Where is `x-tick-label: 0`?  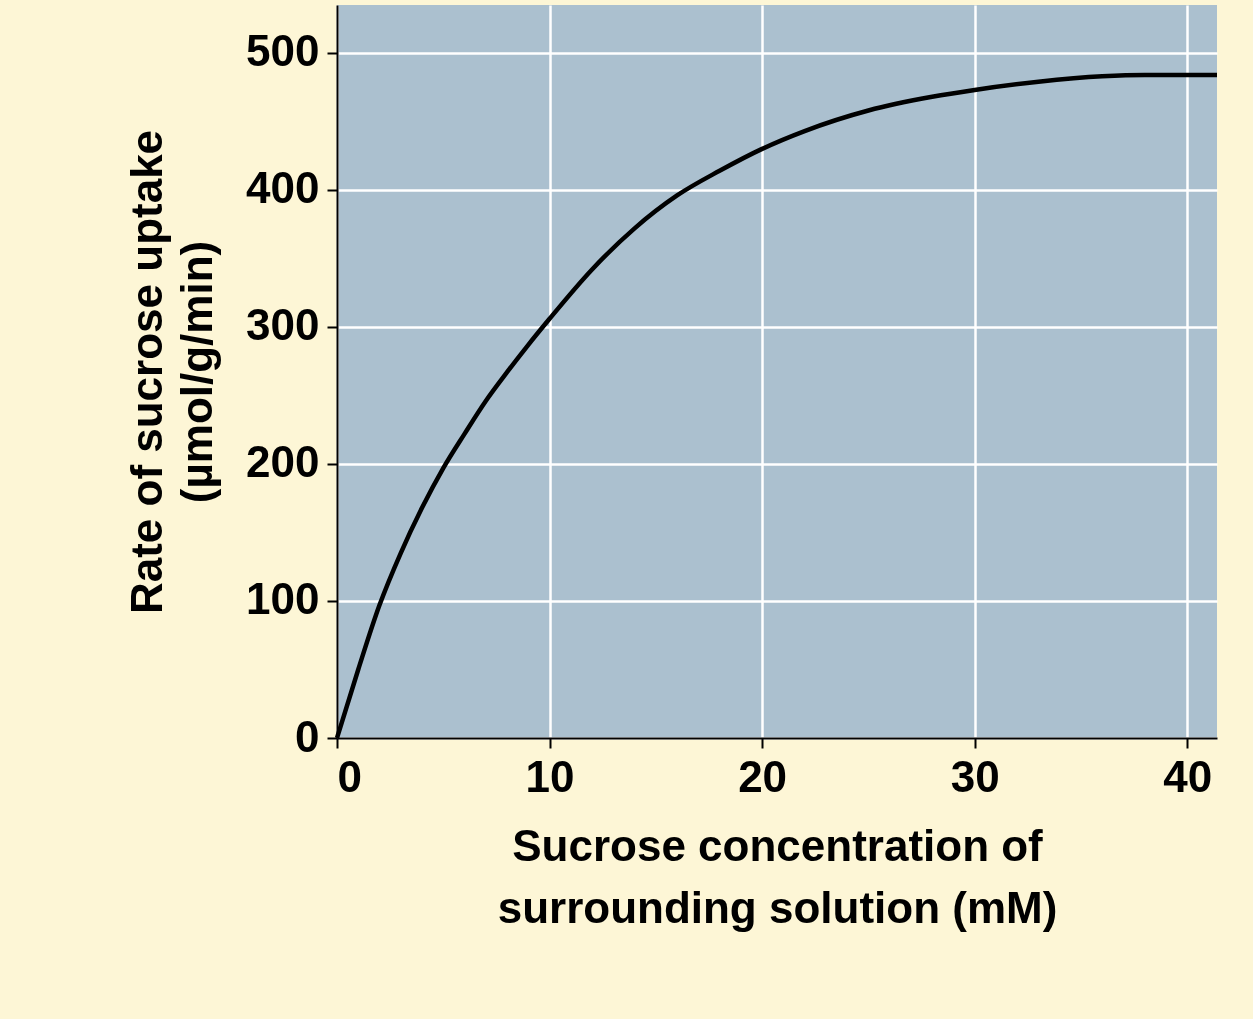
x-tick-label: 0 is located at coordinates (349, 776).